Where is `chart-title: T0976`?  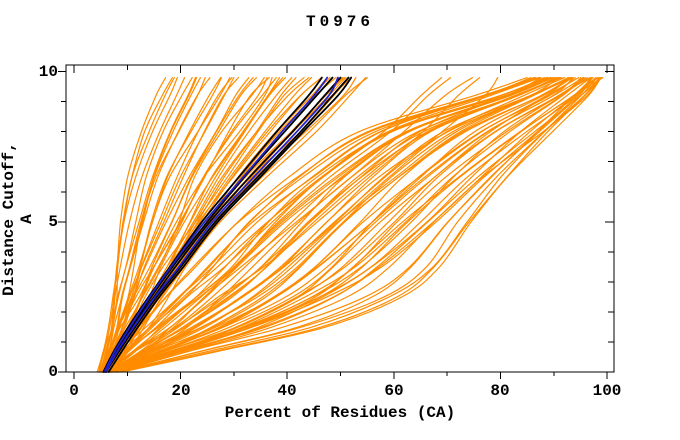 chart-title: T0976 is located at coordinates (339, 22).